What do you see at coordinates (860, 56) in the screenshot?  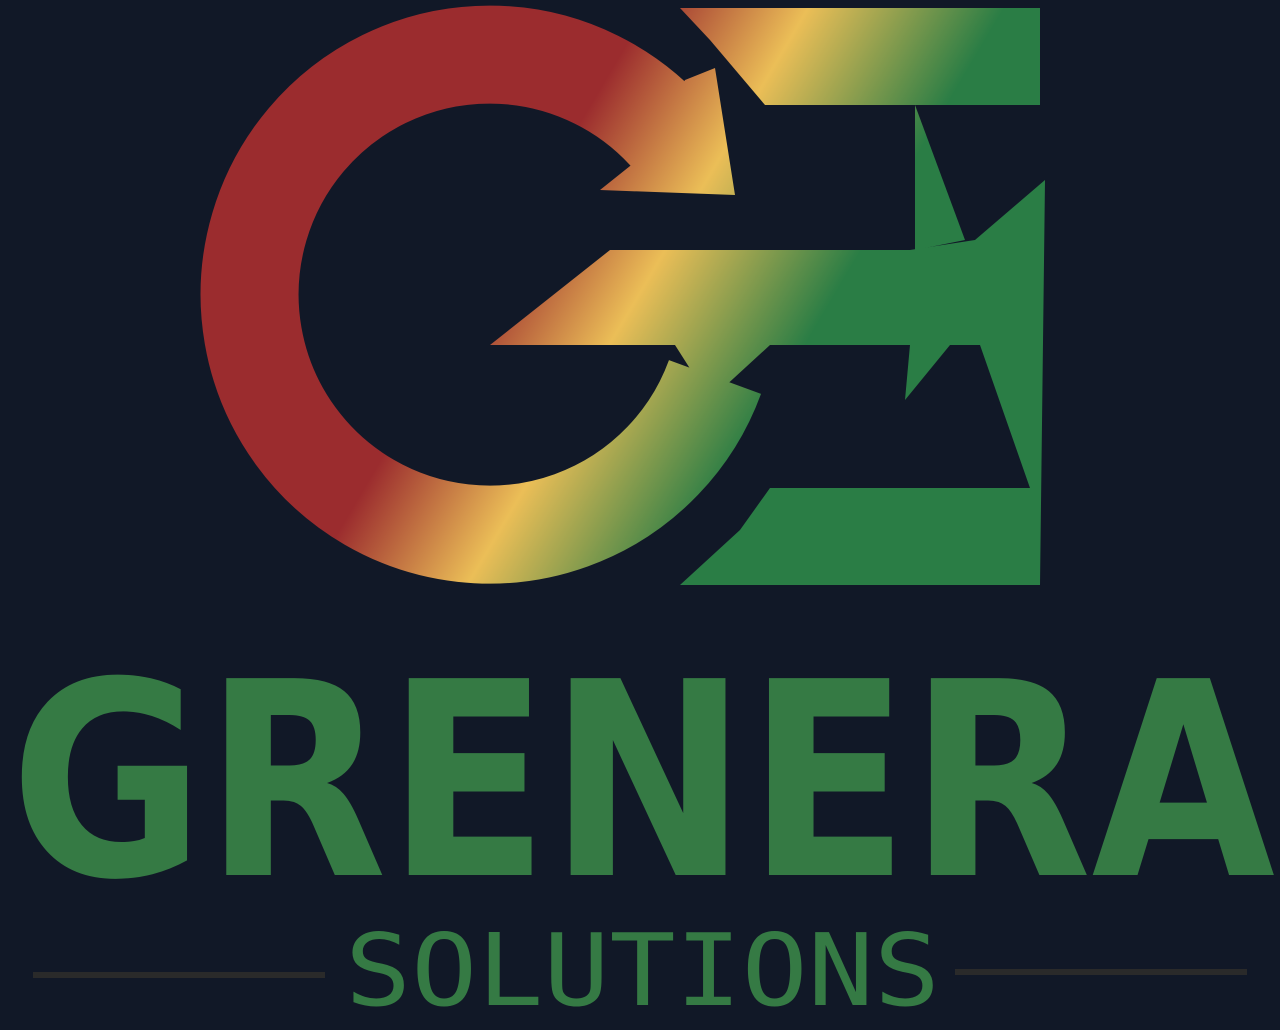 I see `e-top` at bounding box center [860, 56].